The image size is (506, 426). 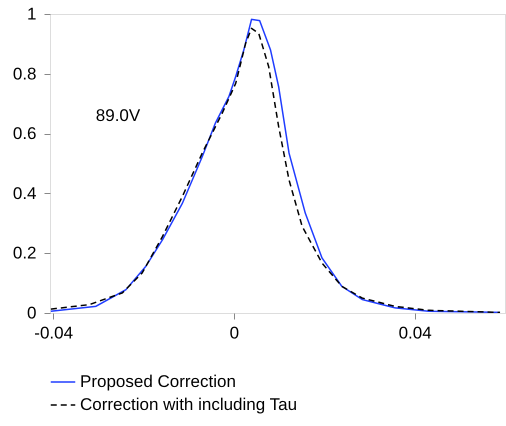 I want to click on y-tick-label: 0.2, so click(x=24, y=253).